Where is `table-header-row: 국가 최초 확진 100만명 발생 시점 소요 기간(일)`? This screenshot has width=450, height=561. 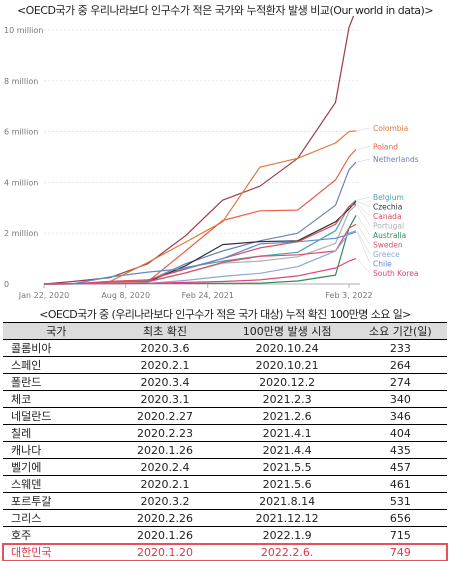
table-header-row: 국가 최초 확진 100만명 발생 시점 소요 기간(일) is located at coordinates (225, 331).